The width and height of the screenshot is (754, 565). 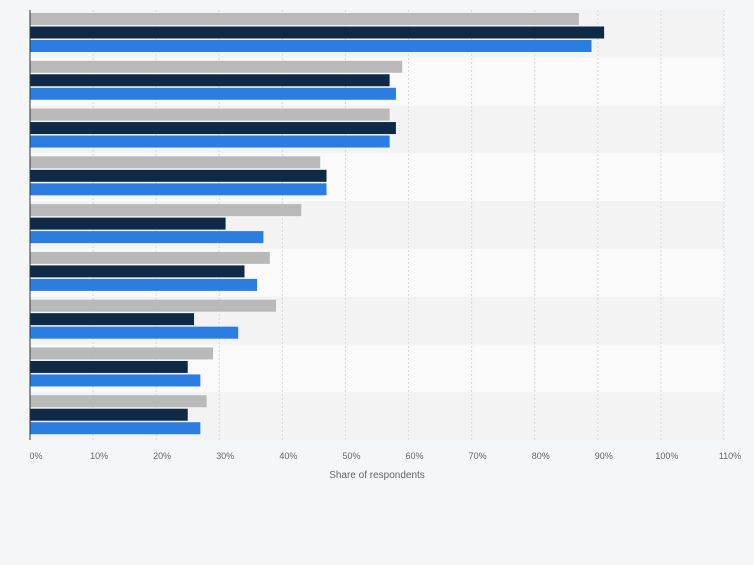 I want to click on x-tick-label: 110%, so click(x=730, y=456).